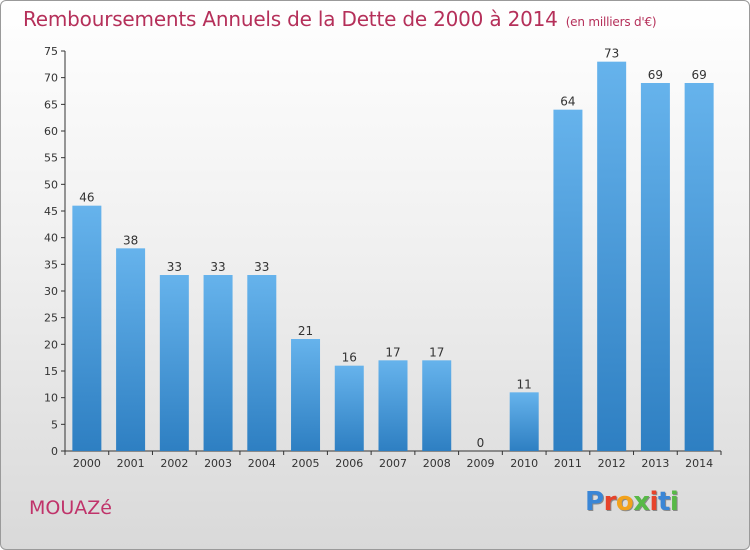  What do you see at coordinates (261, 267) in the screenshot?
I see `data-label-2004: 33` at bounding box center [261, 267].